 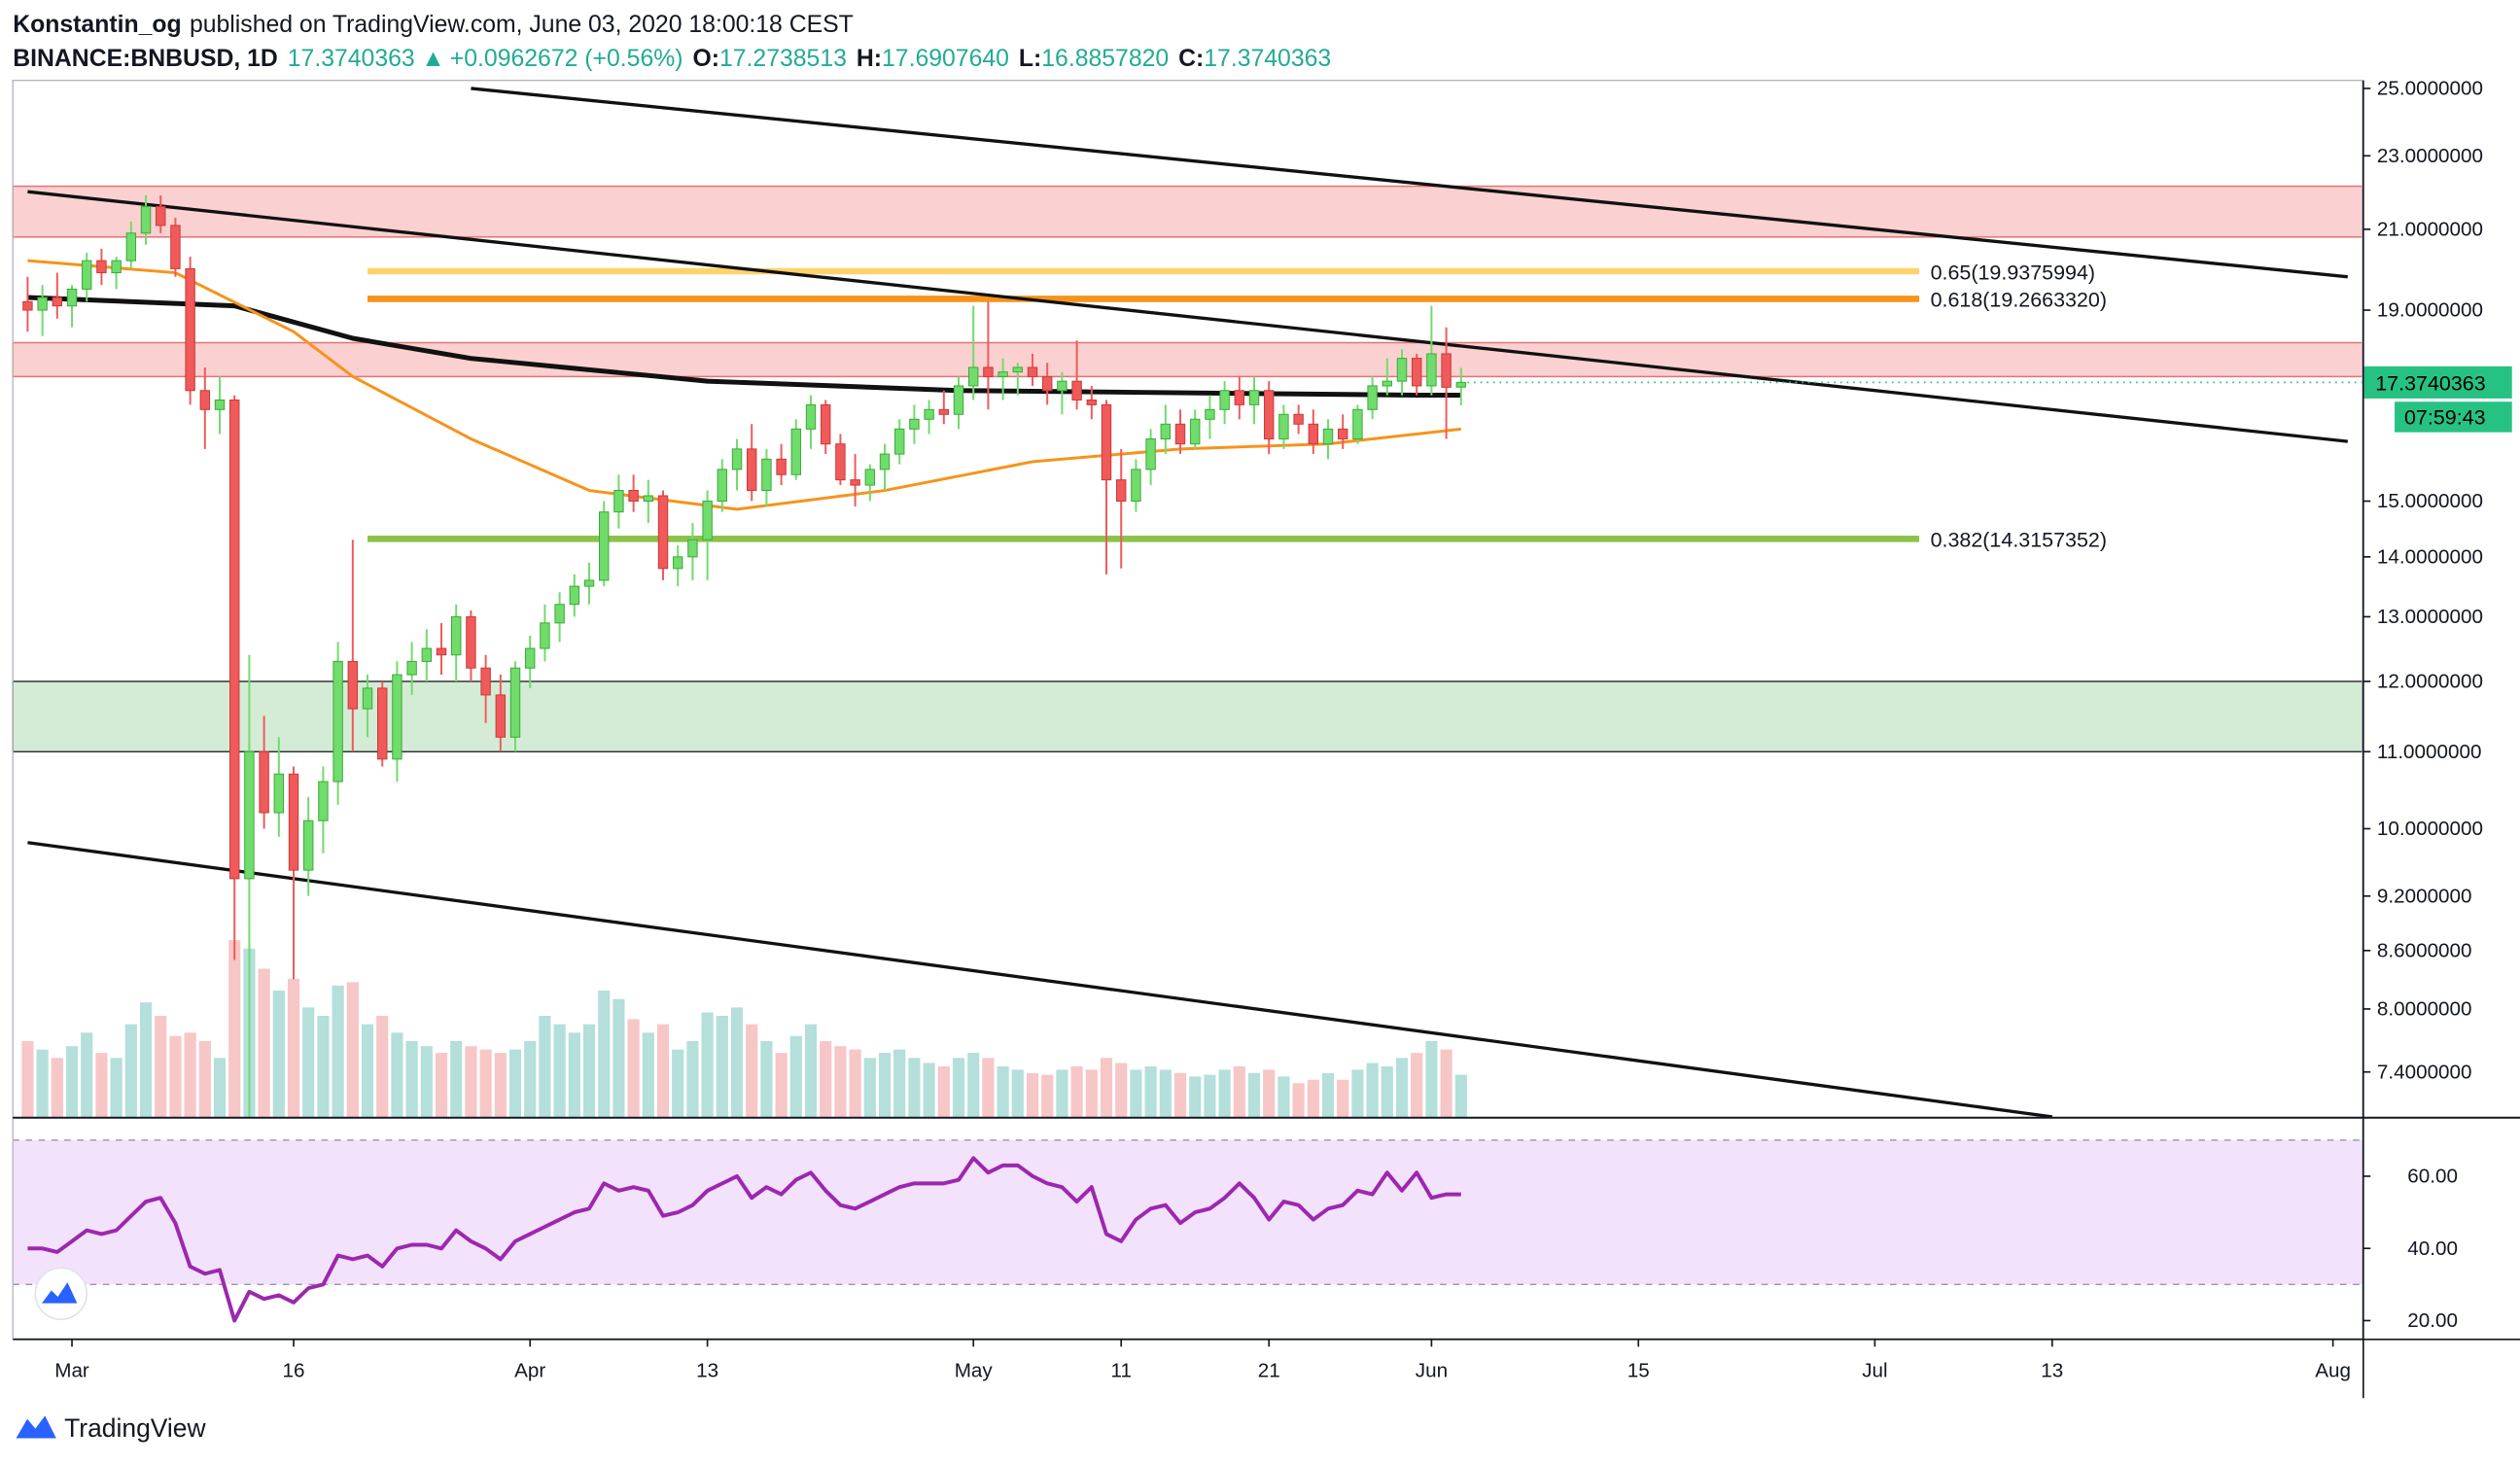 I want to click on low-label: L:, so click(x=1030, y=59).